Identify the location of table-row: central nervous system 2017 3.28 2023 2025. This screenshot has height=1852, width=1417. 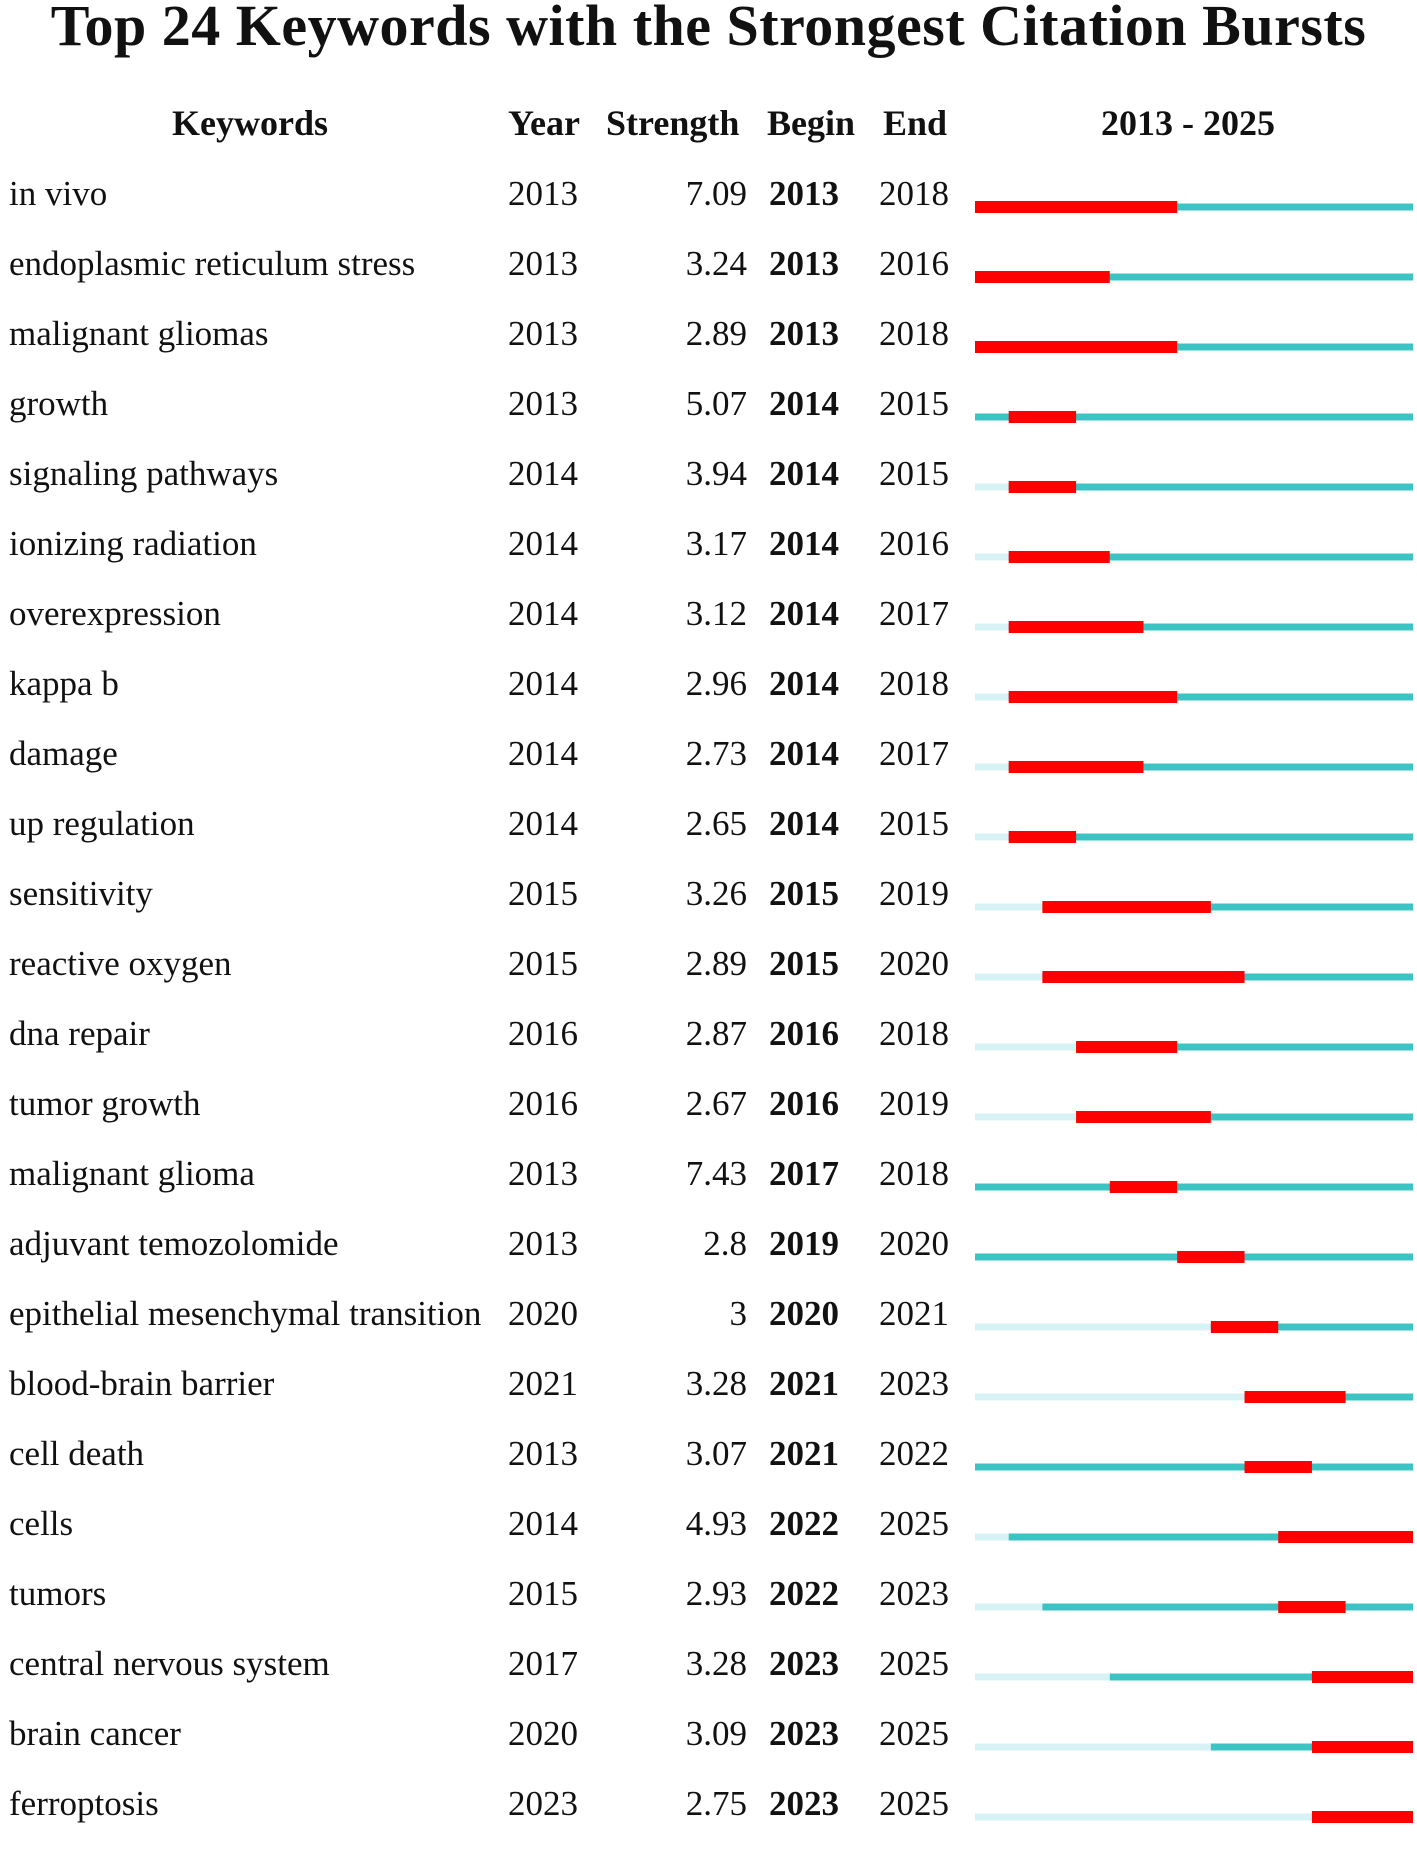
(708, 1677).